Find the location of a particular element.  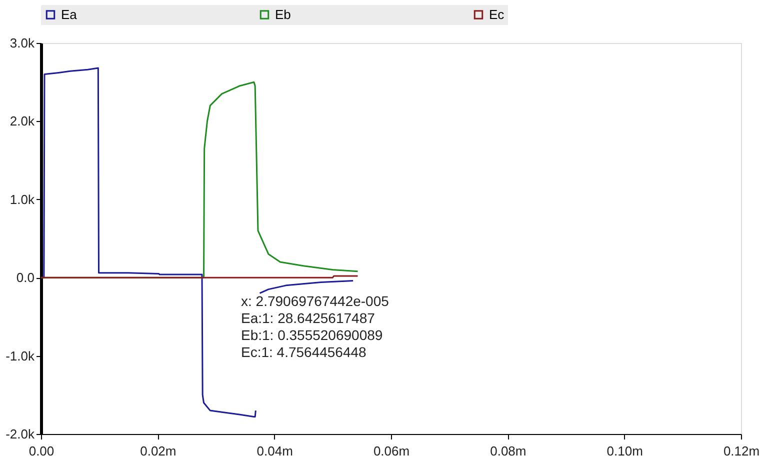

y-tick-label: -1.0k is located at coordinates (20, 356).